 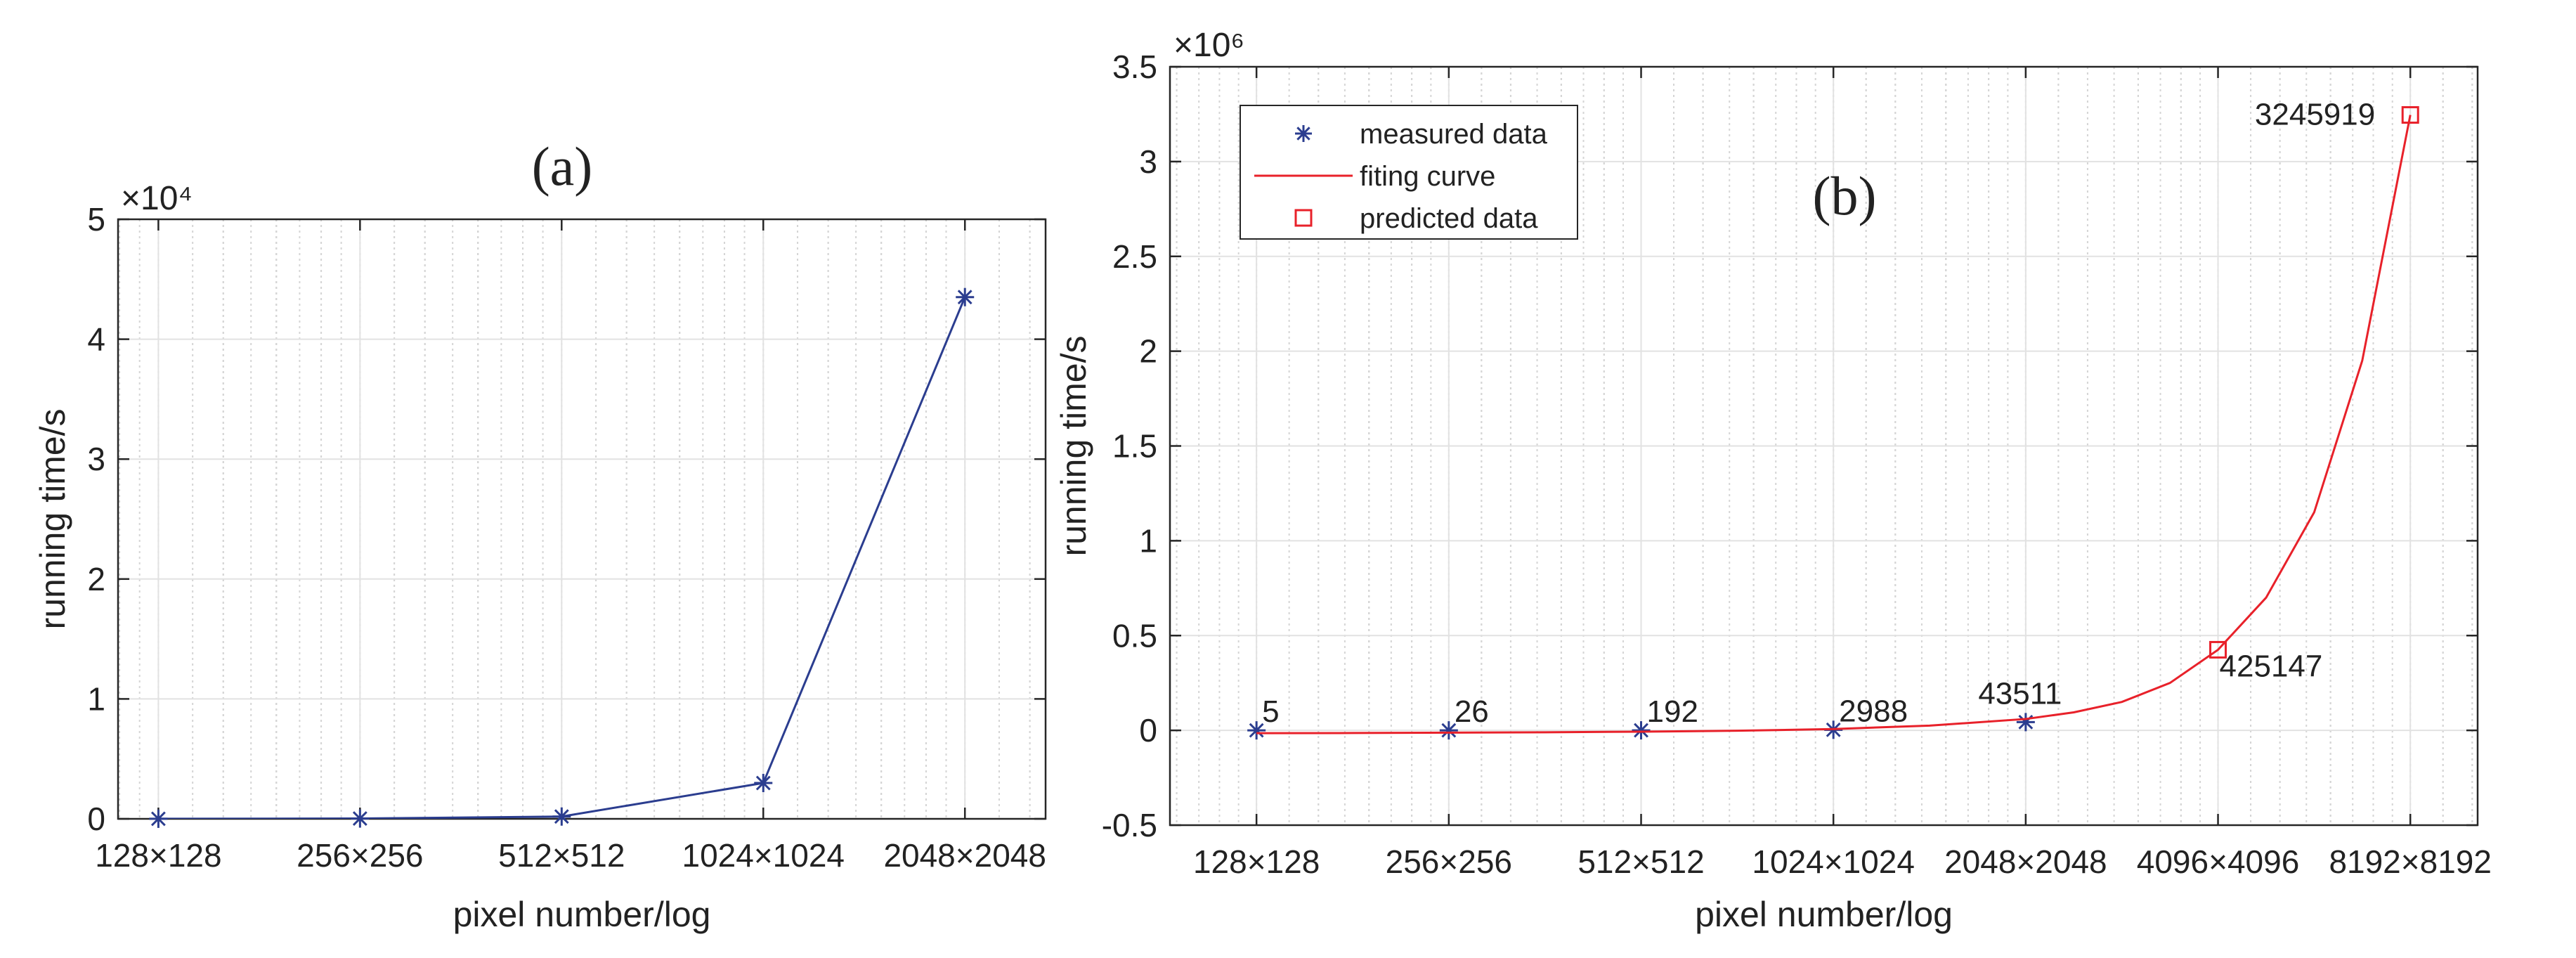 What do you see at coordinates (96, 219) in the screenshot?
I see `y-tick-label: 5` at bounding box center [96, 219].